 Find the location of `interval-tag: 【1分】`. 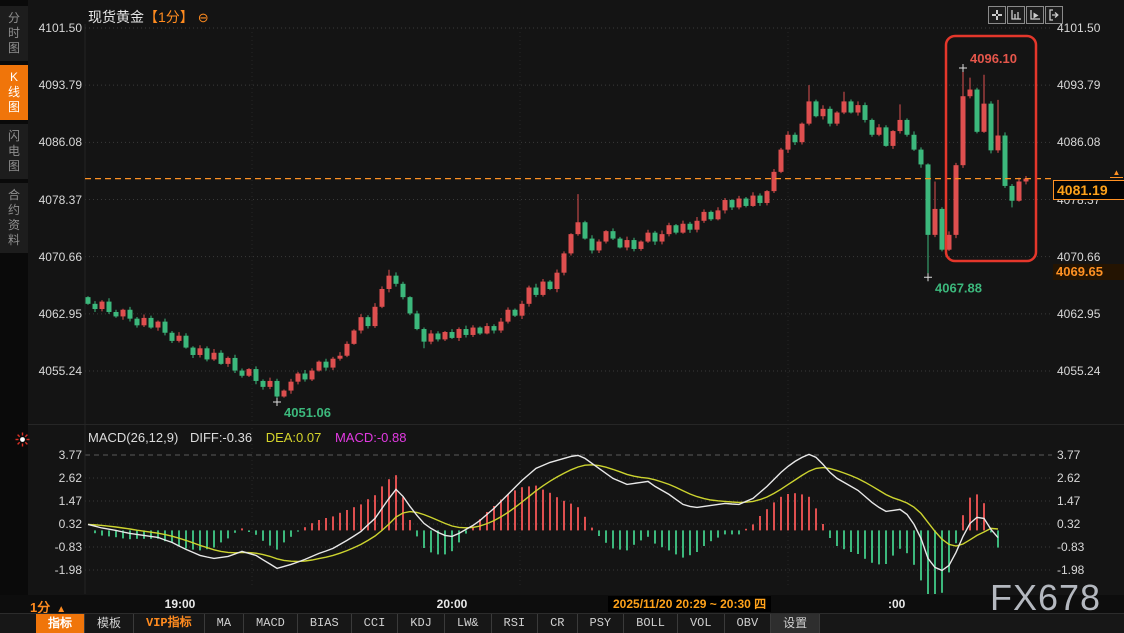

interval-tag: 【1分】 is located at coordinates (169, 17).